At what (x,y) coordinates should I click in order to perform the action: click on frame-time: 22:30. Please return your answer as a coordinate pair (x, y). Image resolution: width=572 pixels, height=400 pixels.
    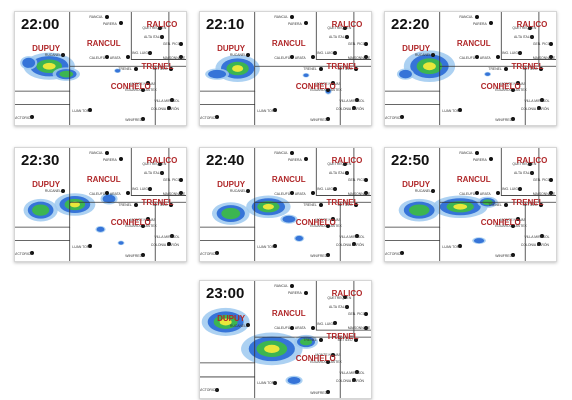
    Looking at the image, I should click on (40, 160).